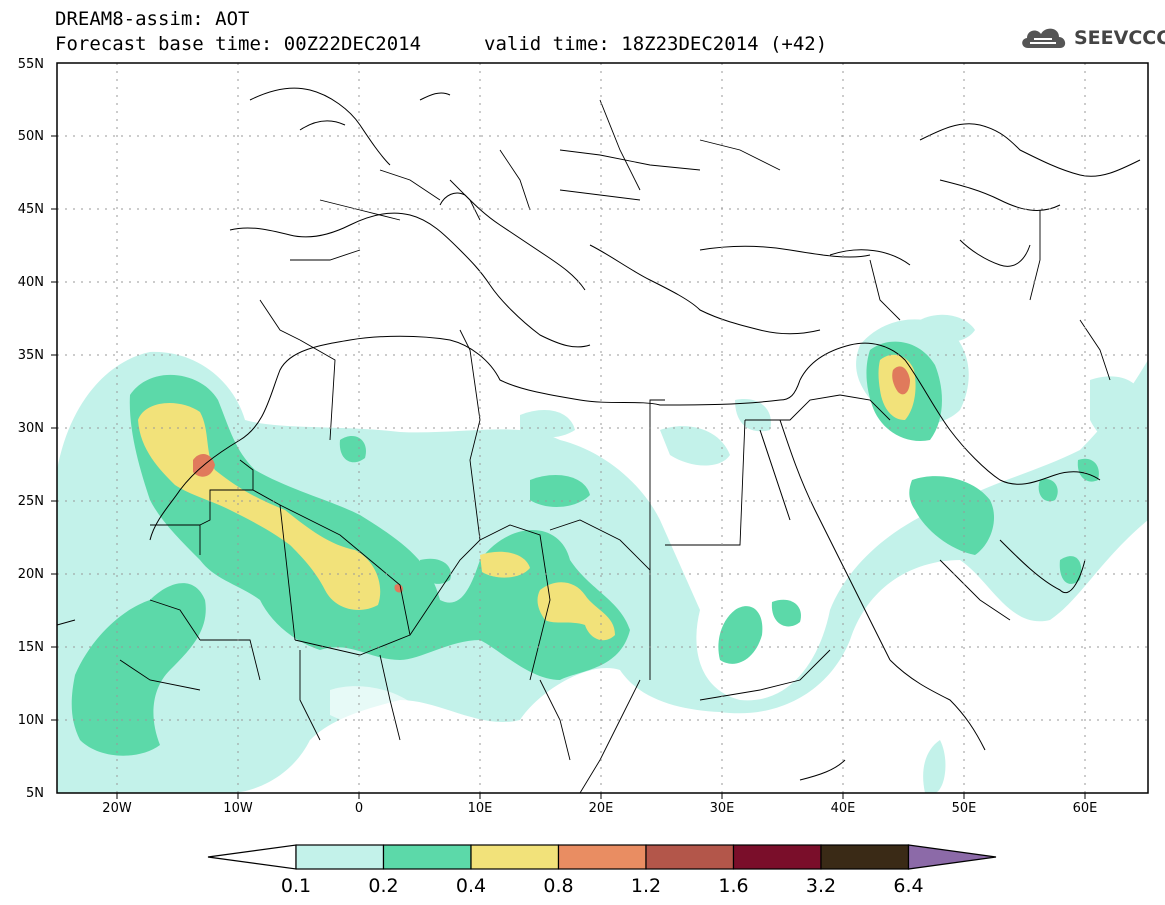  What do you see at coordinates (964, 808) in the screenshot?
I see `lon-label: 50E` at bounding box center [964, 808].